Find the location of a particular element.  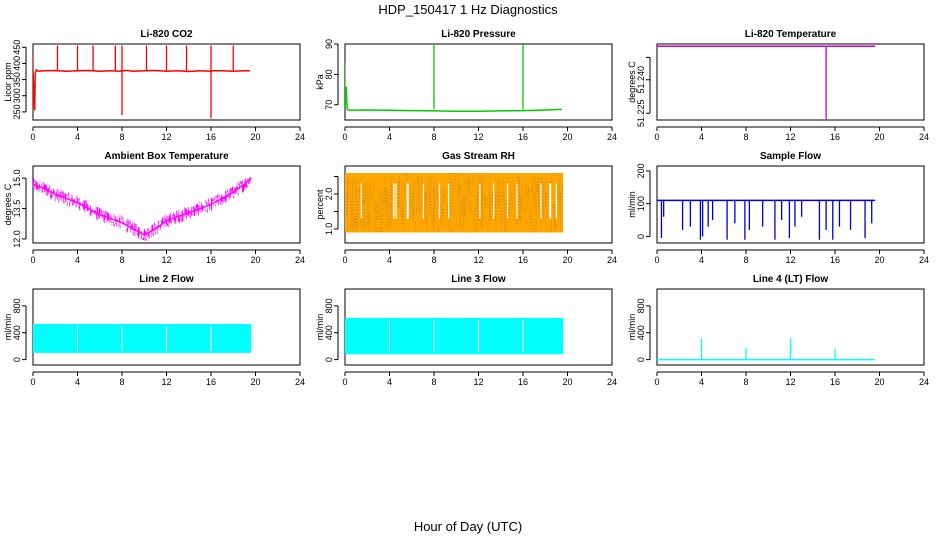

data-scatter is located at coordinates (454, 203).